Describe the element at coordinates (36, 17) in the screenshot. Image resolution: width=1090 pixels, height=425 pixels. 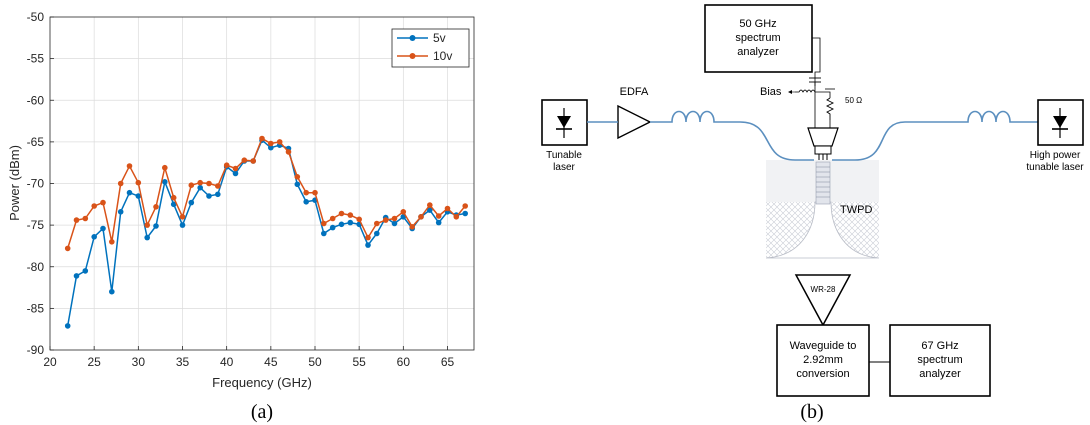
I see `y-tick-label: -50` at that location.